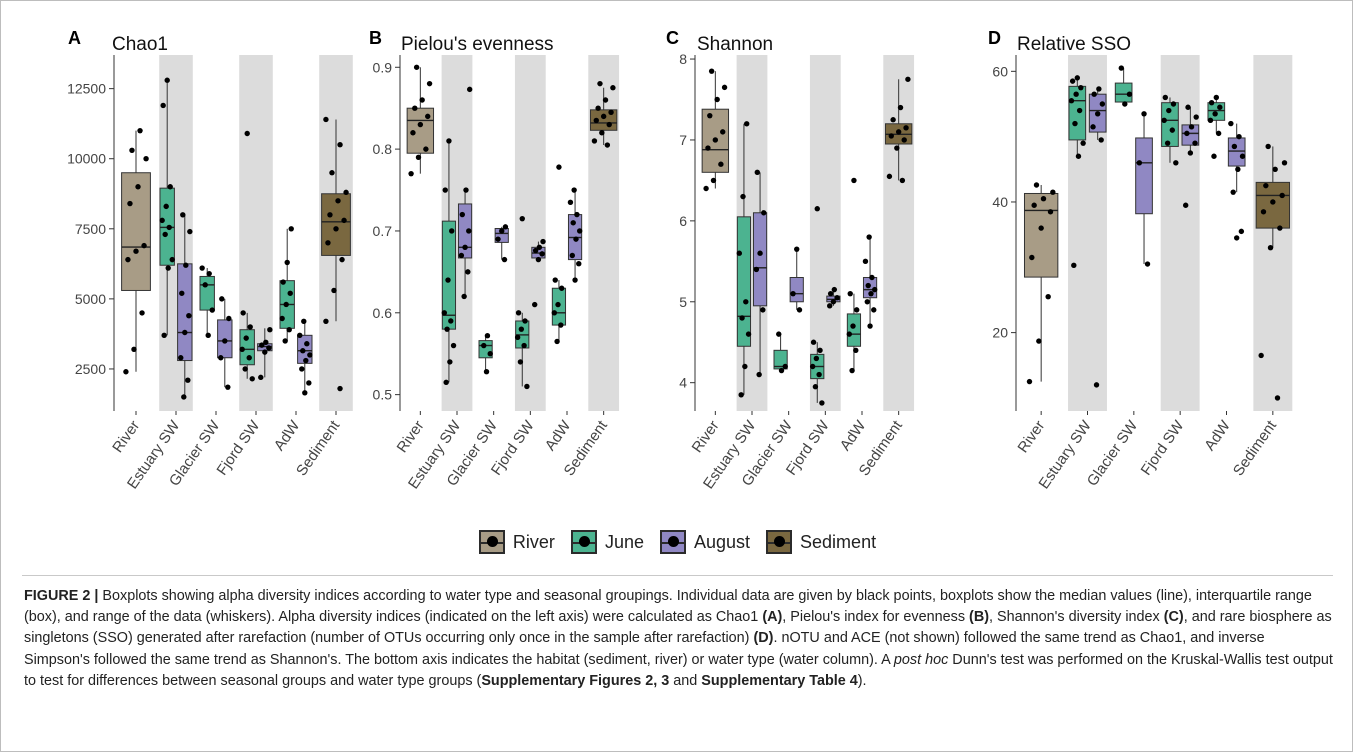 The width and height of the screenshot is (1355, 754). What do you see at coordinates (140, 44) in the screenshot?
I see `panel-title: Chao1` at bounding box center [140, 44].